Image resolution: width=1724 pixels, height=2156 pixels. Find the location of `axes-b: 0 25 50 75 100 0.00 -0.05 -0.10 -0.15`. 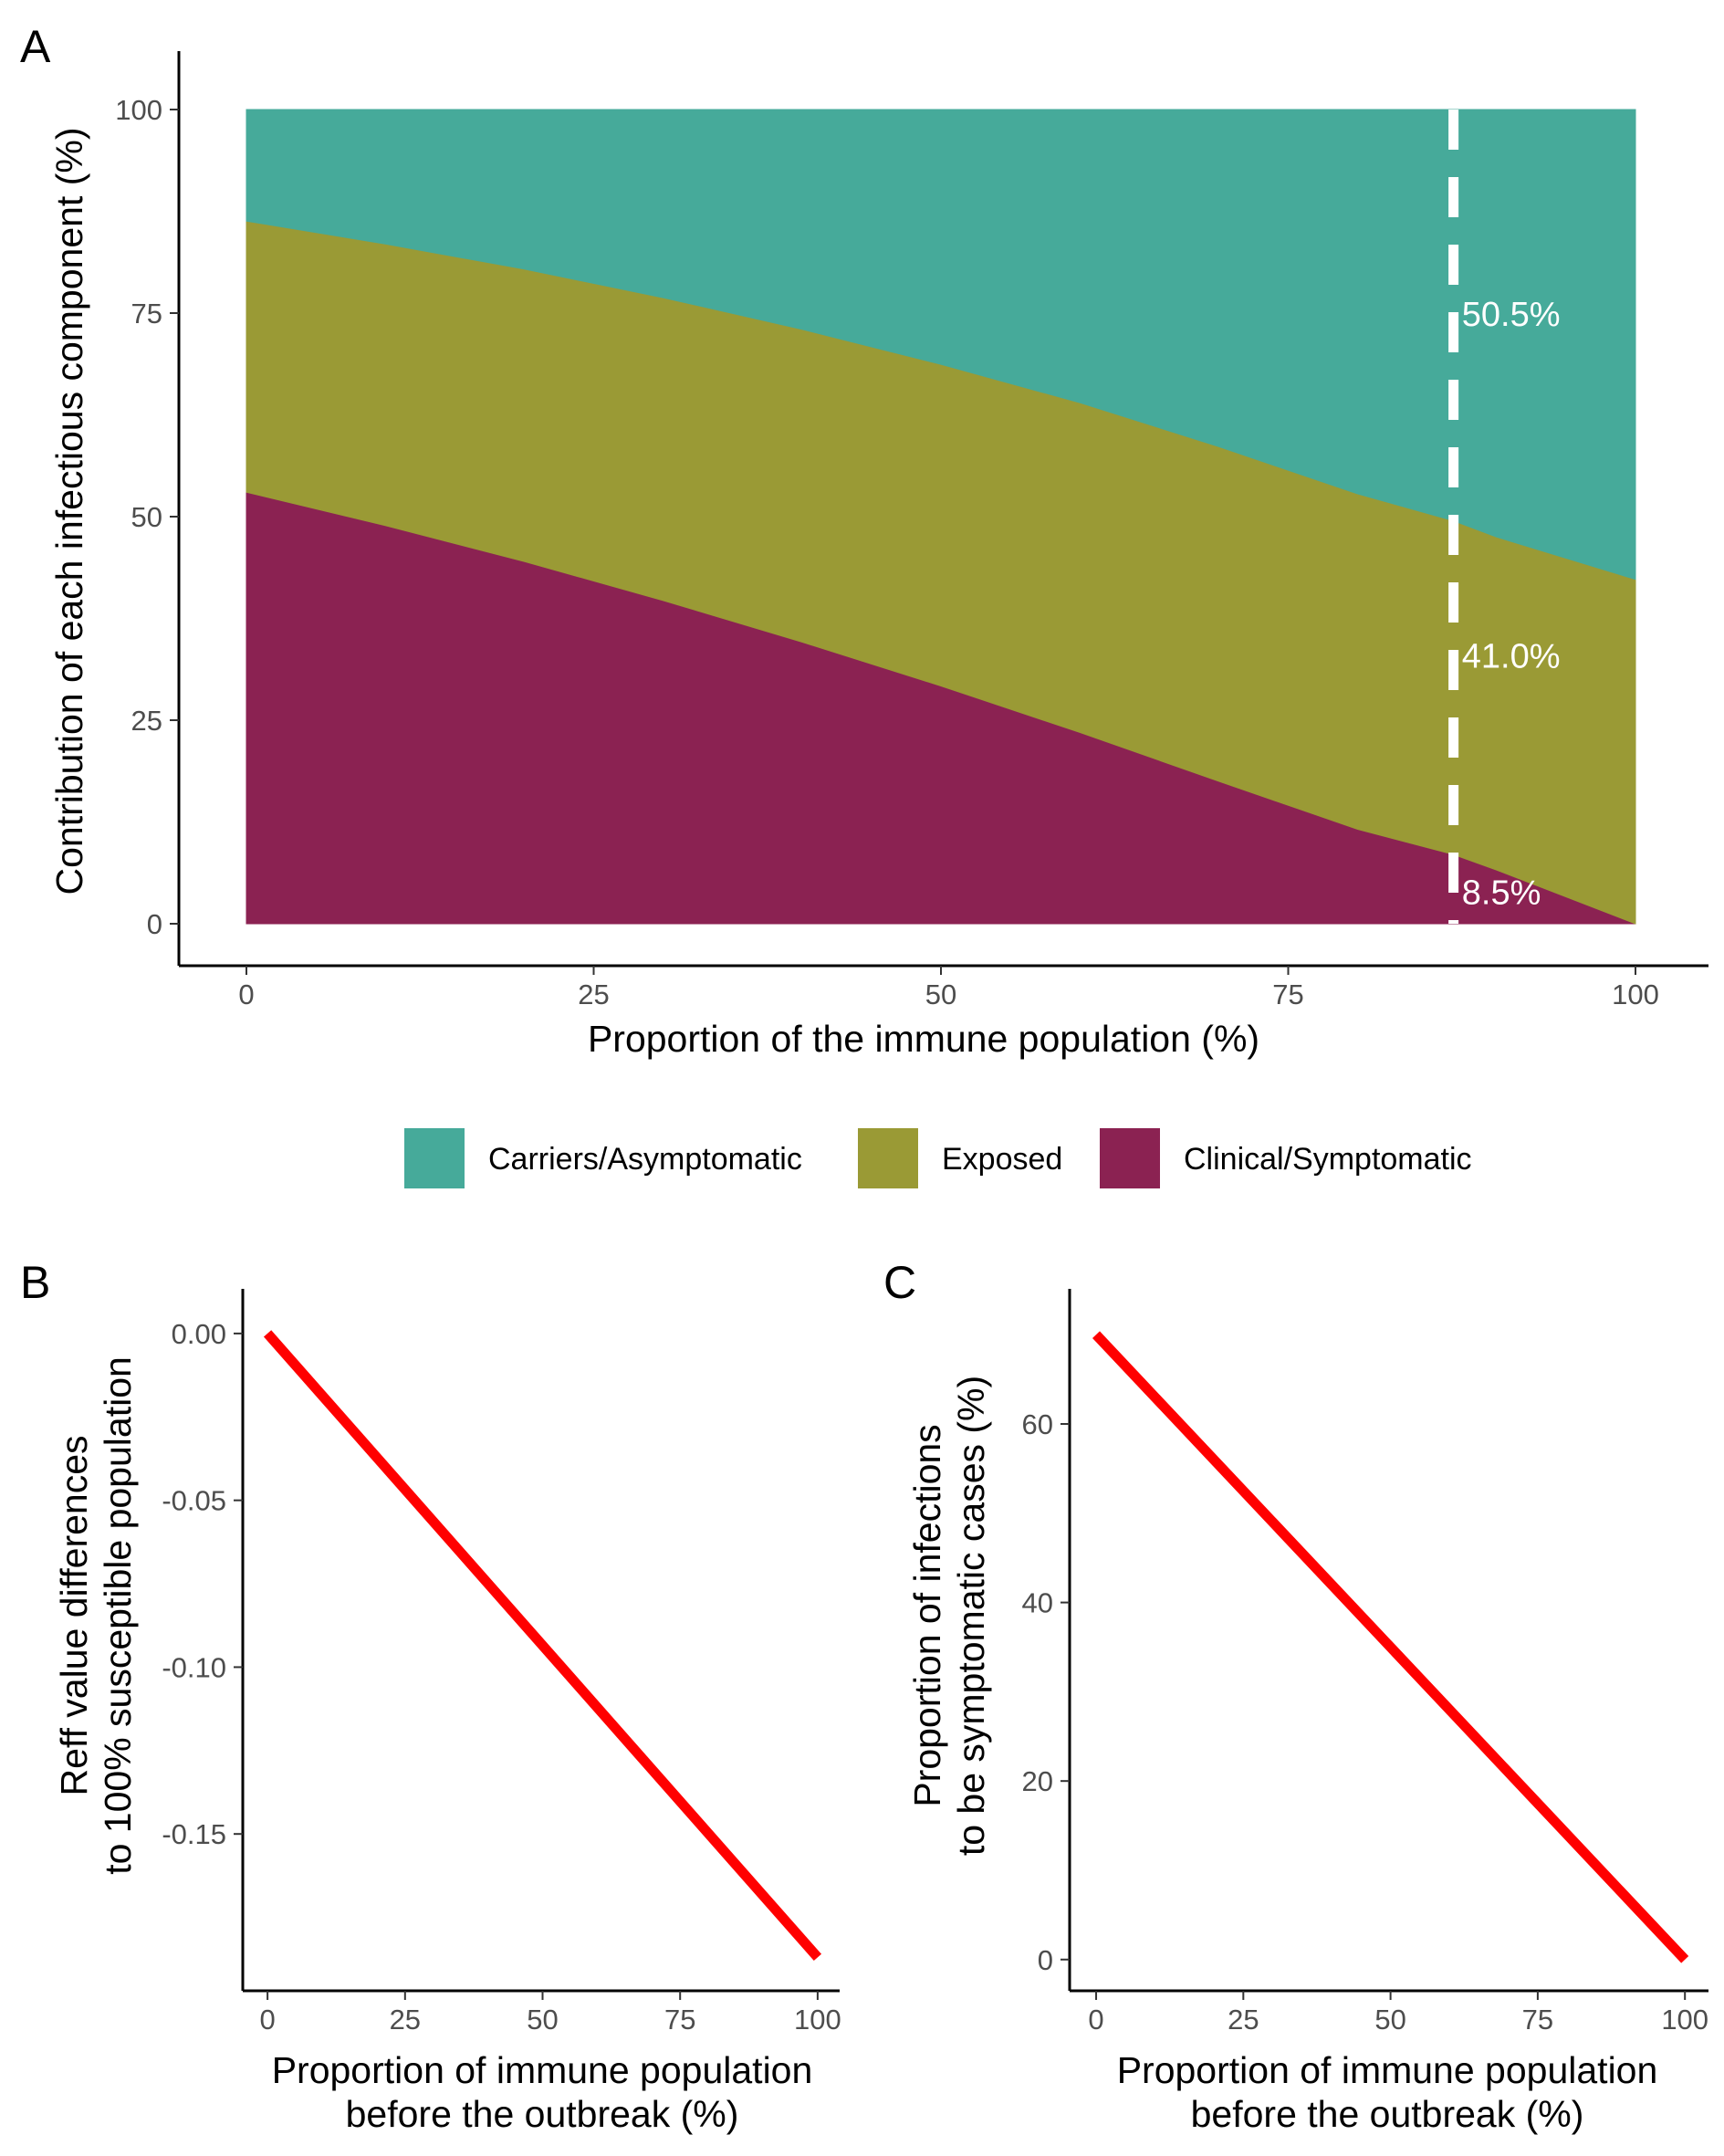

axes-b: 0 25 50 75 100 0.00 -0.05 -0.10 -0.15 is located at coordinates (502, 1662).